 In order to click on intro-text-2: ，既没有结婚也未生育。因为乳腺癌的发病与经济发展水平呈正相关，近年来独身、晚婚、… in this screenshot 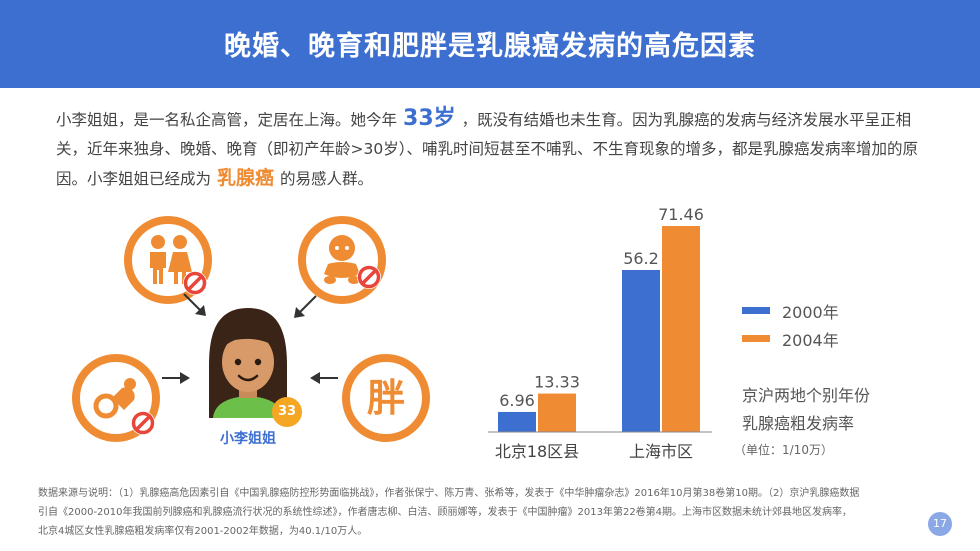, I will do `click(487, 149)`.